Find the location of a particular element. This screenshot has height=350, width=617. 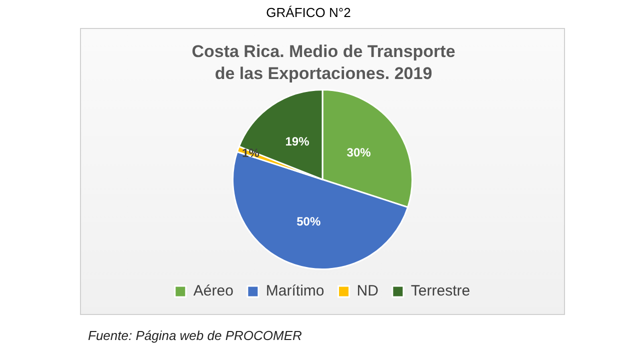

data-label: 19% is located at coordinates (297, 141).